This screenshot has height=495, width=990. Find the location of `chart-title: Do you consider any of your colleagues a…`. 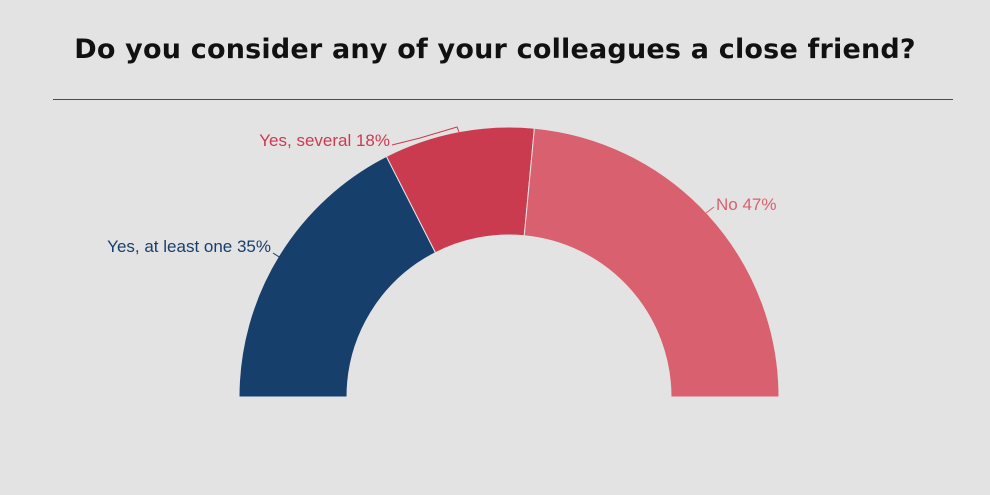

chart-title: Do you consider any of your colleagues a… is located at coordinates (495, 49).